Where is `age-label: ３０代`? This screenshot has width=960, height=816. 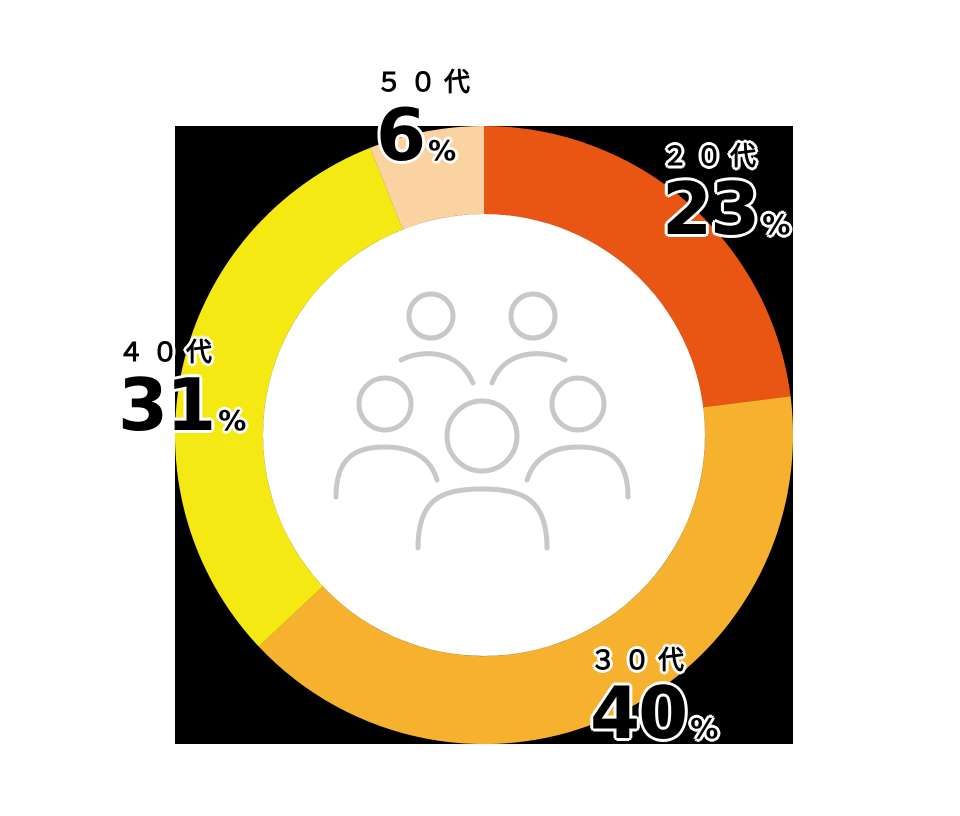
age-label: ３０代 is located at coordinates (641, 661).